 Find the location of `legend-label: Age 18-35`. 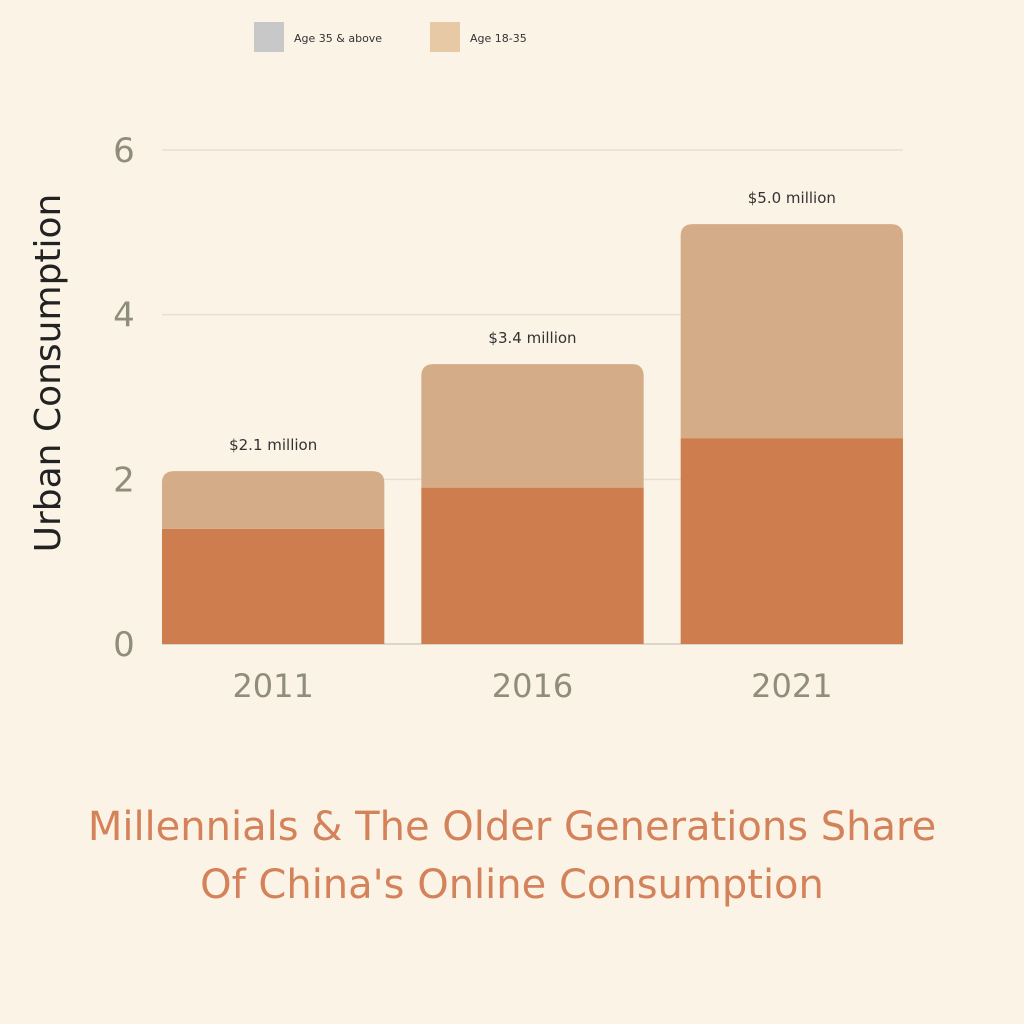

legend-label: Age 18-35 is located at coordinates (498, 38).